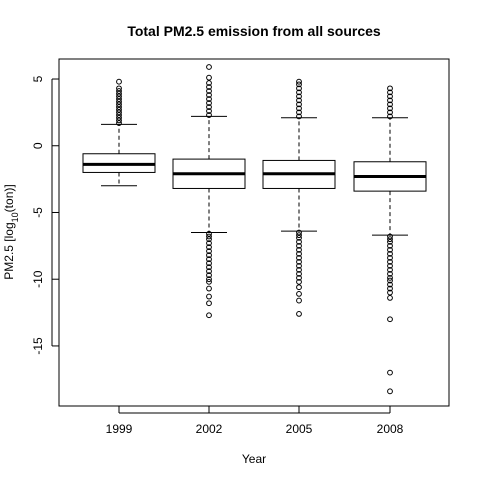 The height and width of the screenshot is (485, 480). What do you see at coordinates (38, 279) in the screenshot?
I see `y-tick-label: -10` at bounding box center [38, 279].